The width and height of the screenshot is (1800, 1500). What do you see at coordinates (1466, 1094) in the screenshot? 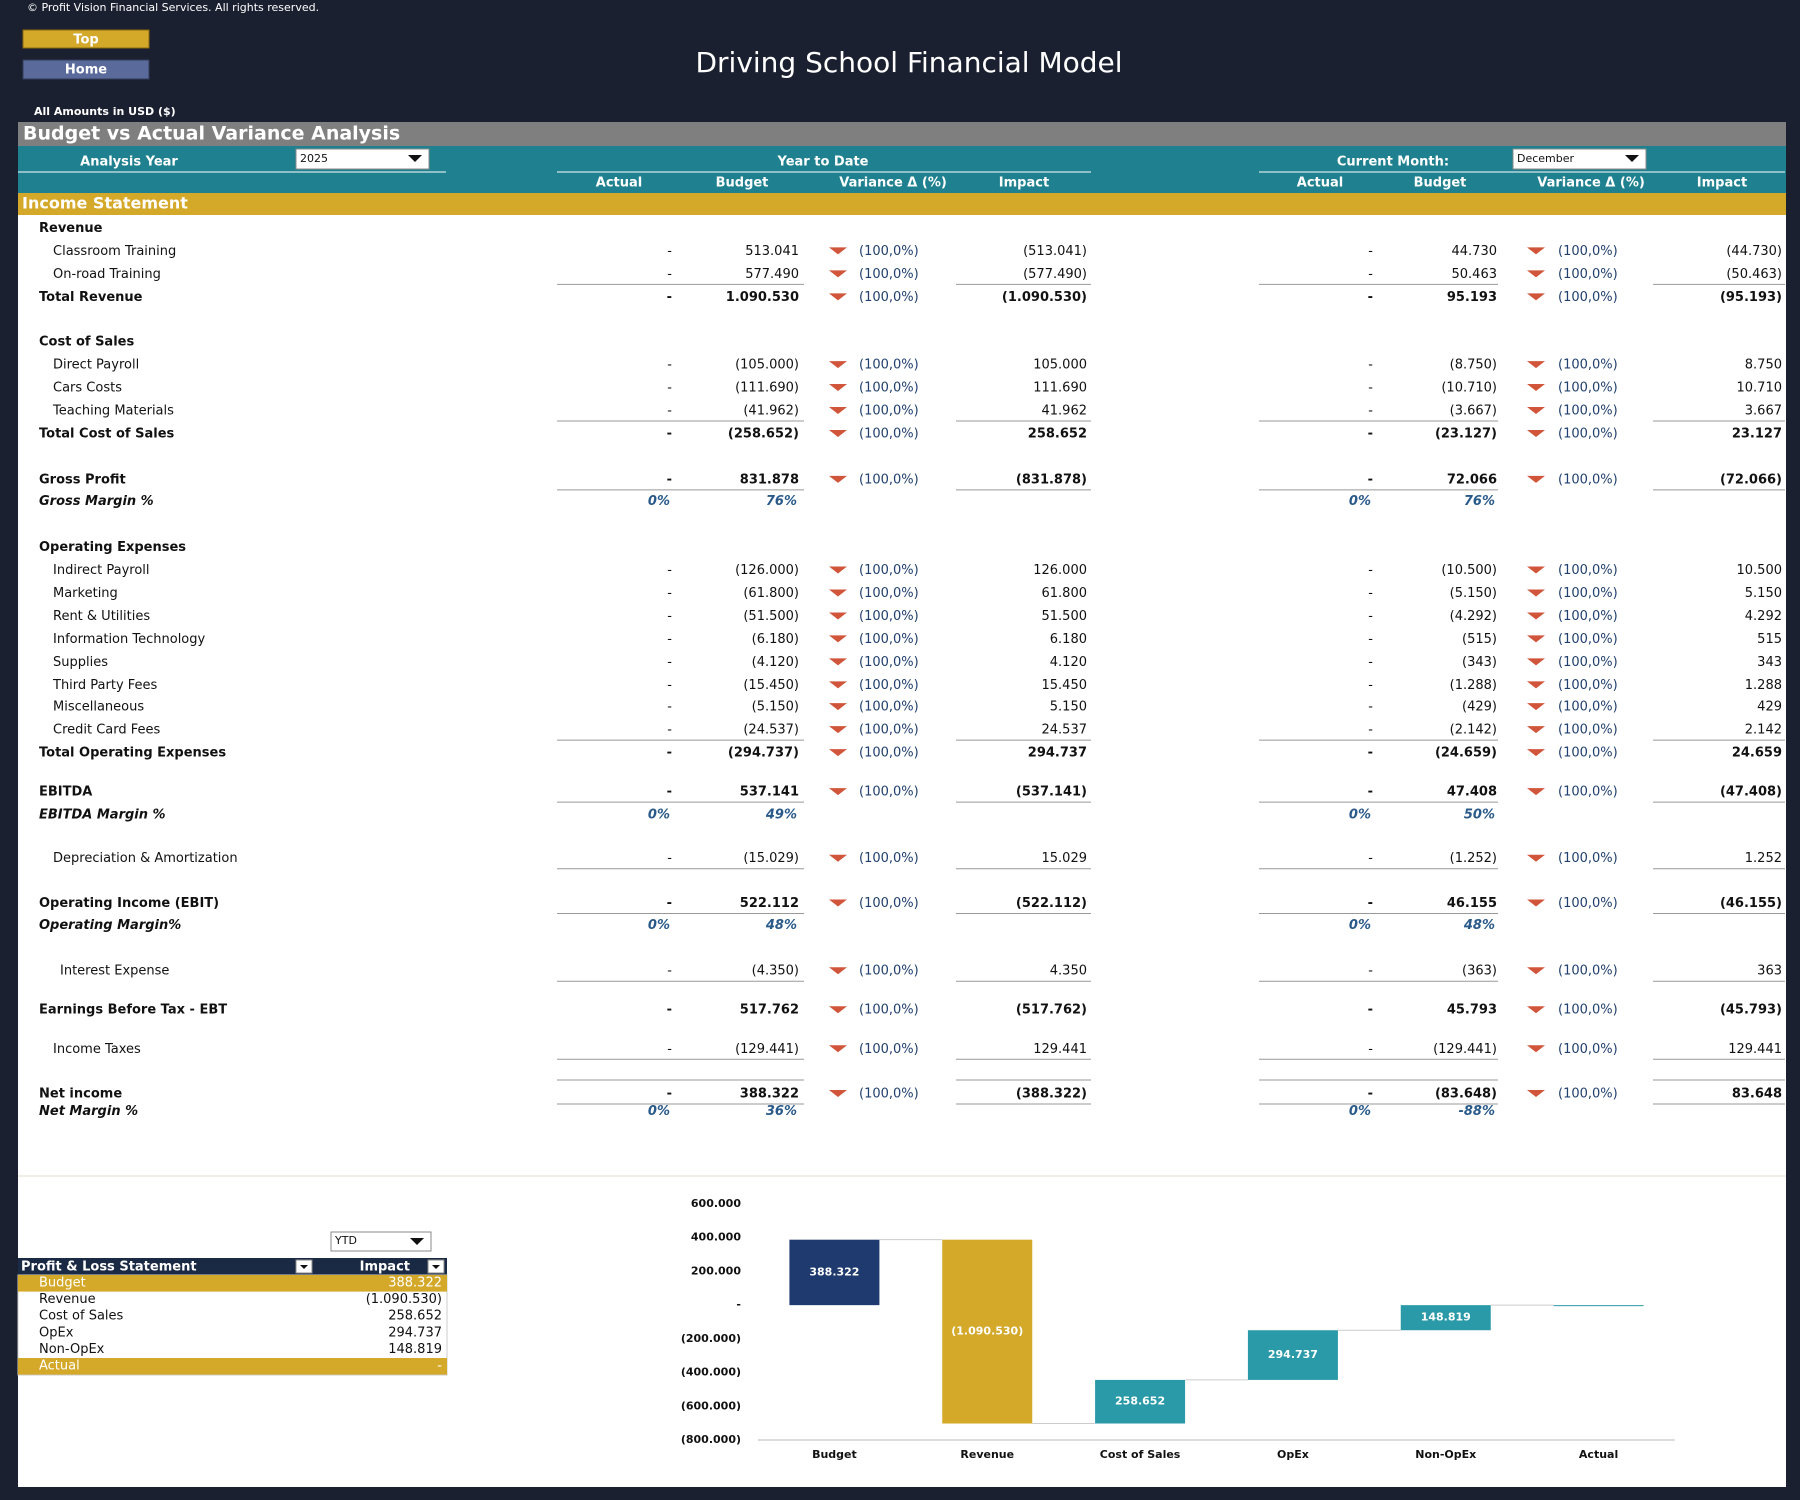
I see `cell-value: (83.648)` at bounding box center [1466, 1094].